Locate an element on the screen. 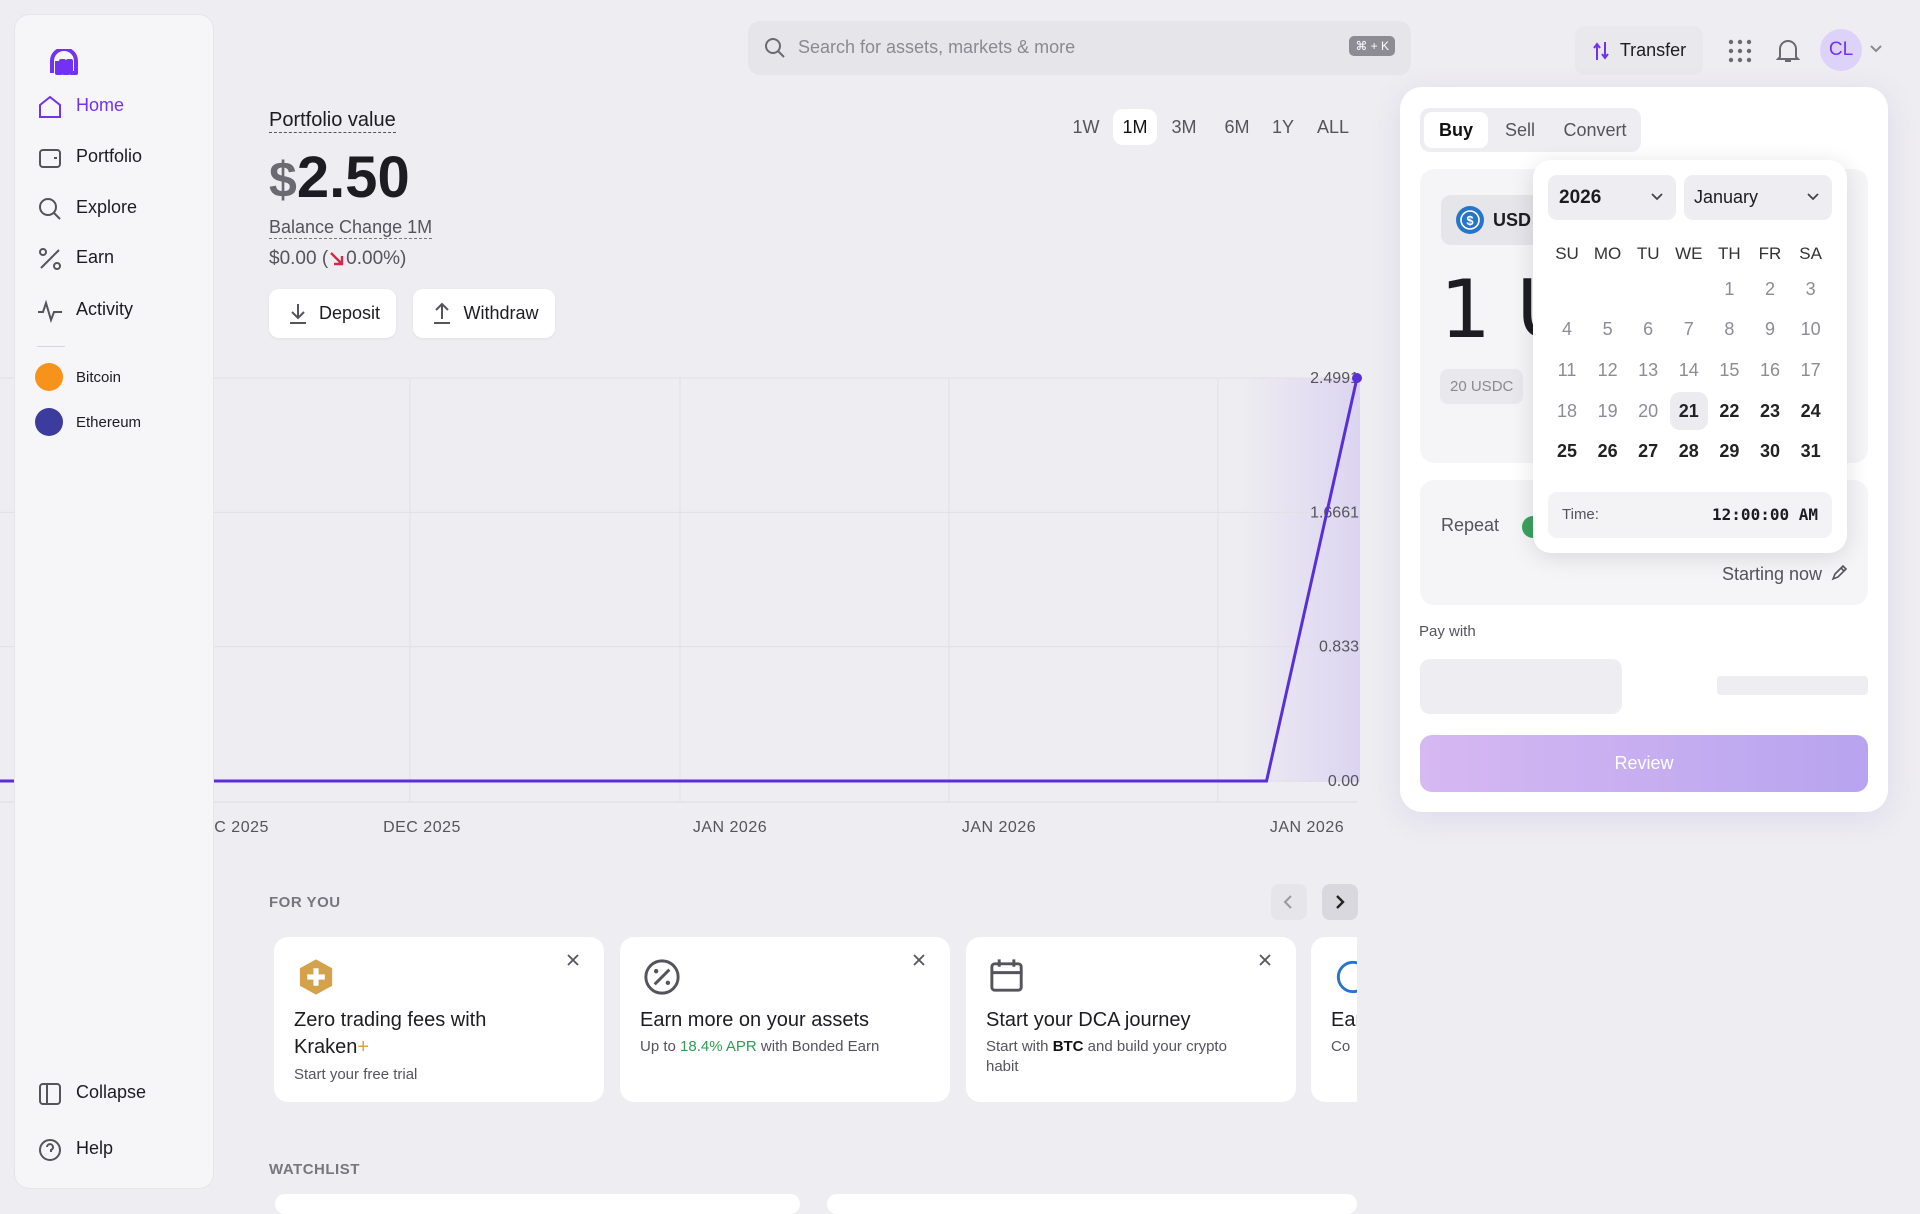  trade-tab: Sell is located at coordinates (1519, 130).